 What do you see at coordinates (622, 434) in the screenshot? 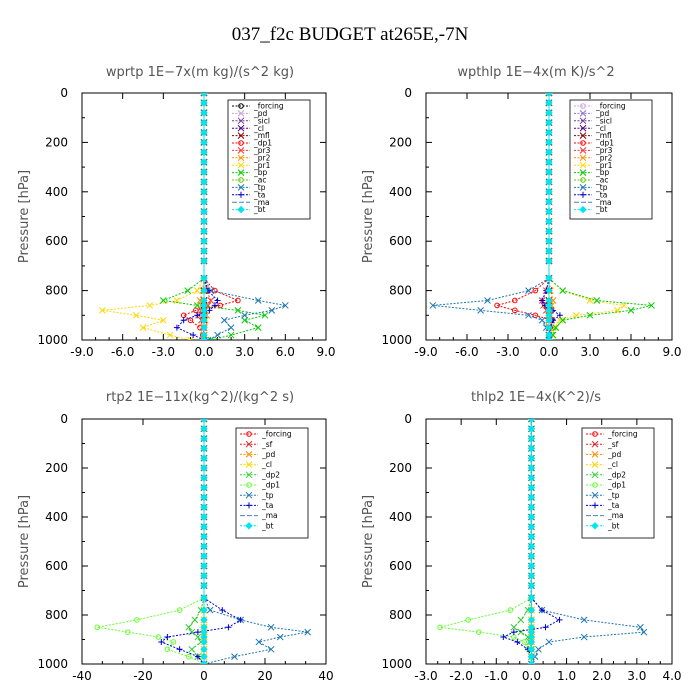
I see `legend-entry: _forcing` at bounding box center [622, 434].